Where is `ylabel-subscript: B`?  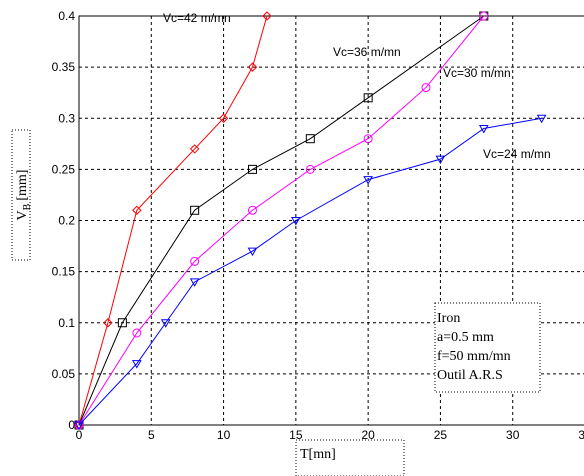 ylabel-subscript: B is located at coordinates (27, 206).